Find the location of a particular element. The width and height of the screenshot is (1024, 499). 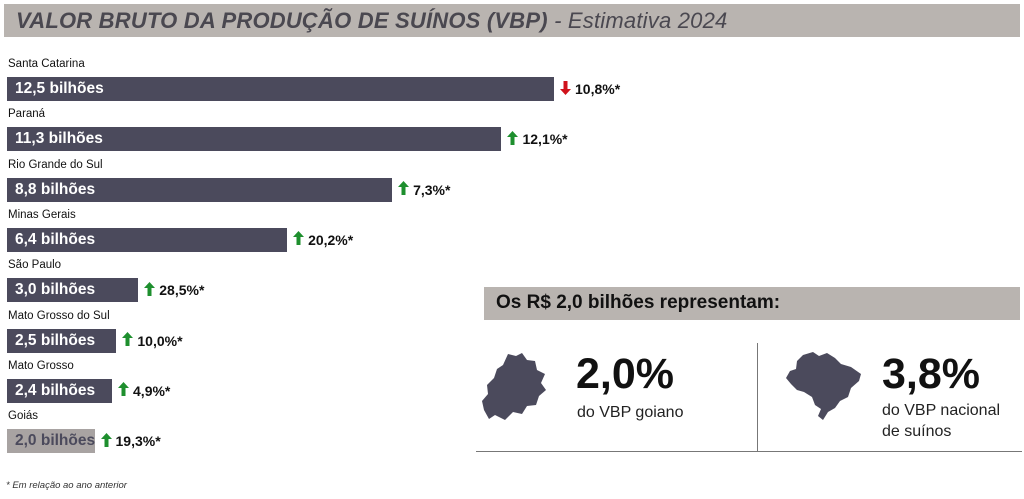

bar: 8,8 bilhões is located at coordinates (200, 189).